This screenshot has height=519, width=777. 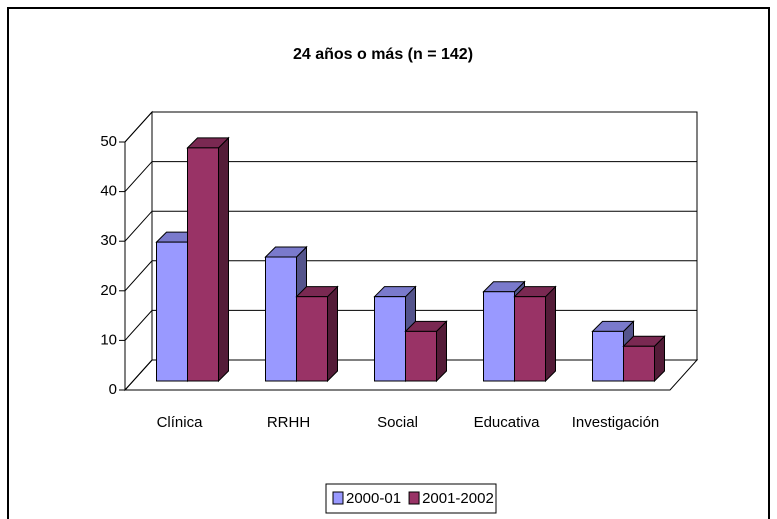 What do you see at coordinates (383, 54) in the screenshot?
I see `chart-title: 24 años o más (n = 142)` at bounding box center [383, 54].